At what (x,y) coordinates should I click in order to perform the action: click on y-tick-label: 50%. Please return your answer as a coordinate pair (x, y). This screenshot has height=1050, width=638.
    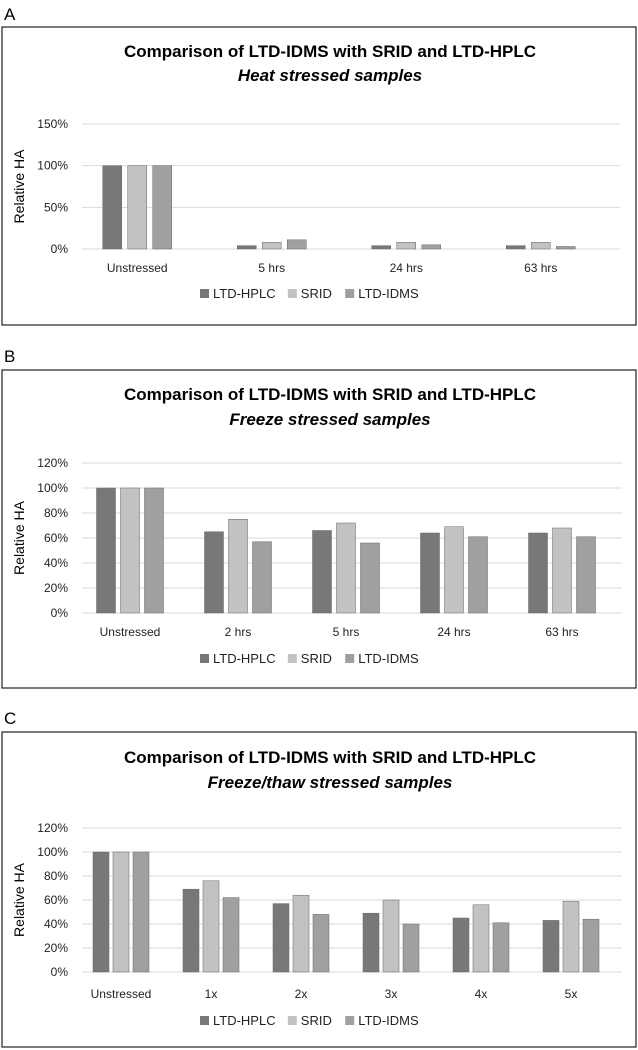
    Looking at the image, I should click on (56, 207).